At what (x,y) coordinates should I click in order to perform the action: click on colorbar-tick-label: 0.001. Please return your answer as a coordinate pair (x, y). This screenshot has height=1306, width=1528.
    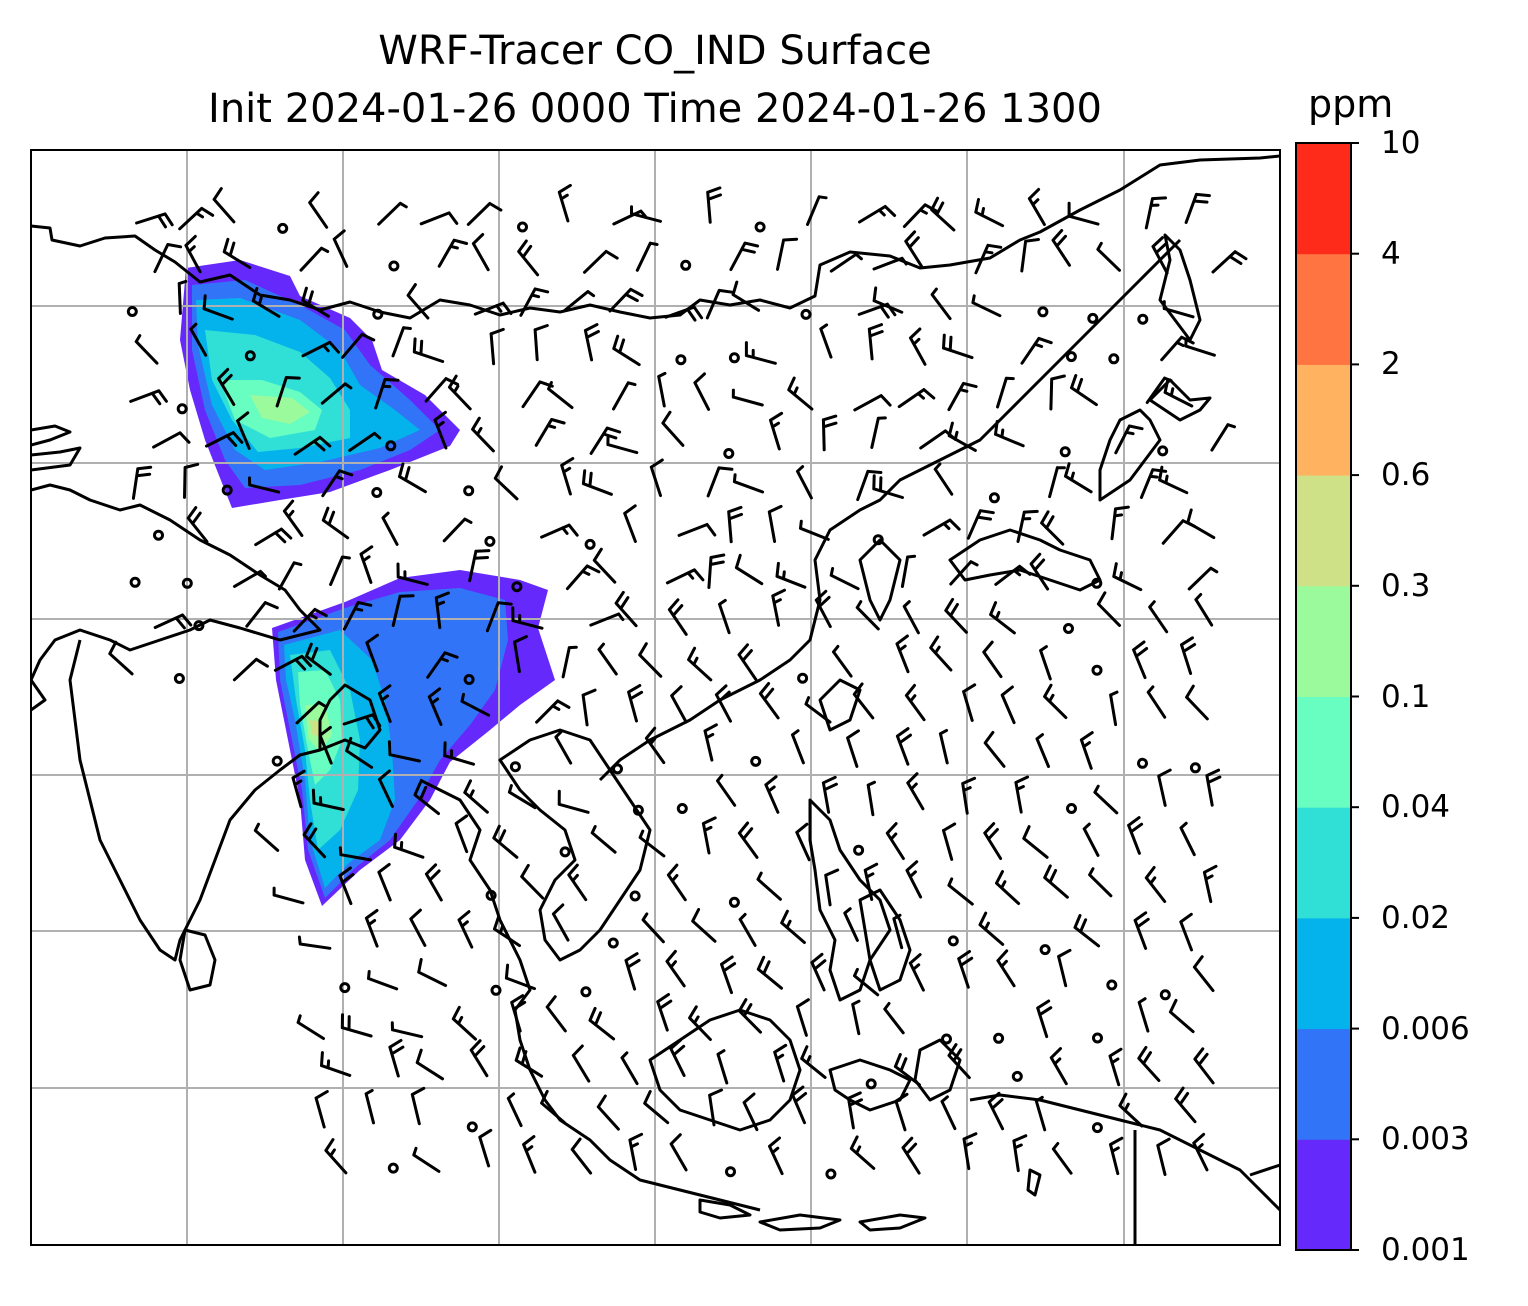
    Looking at the image, I should click on (1425, 1250).